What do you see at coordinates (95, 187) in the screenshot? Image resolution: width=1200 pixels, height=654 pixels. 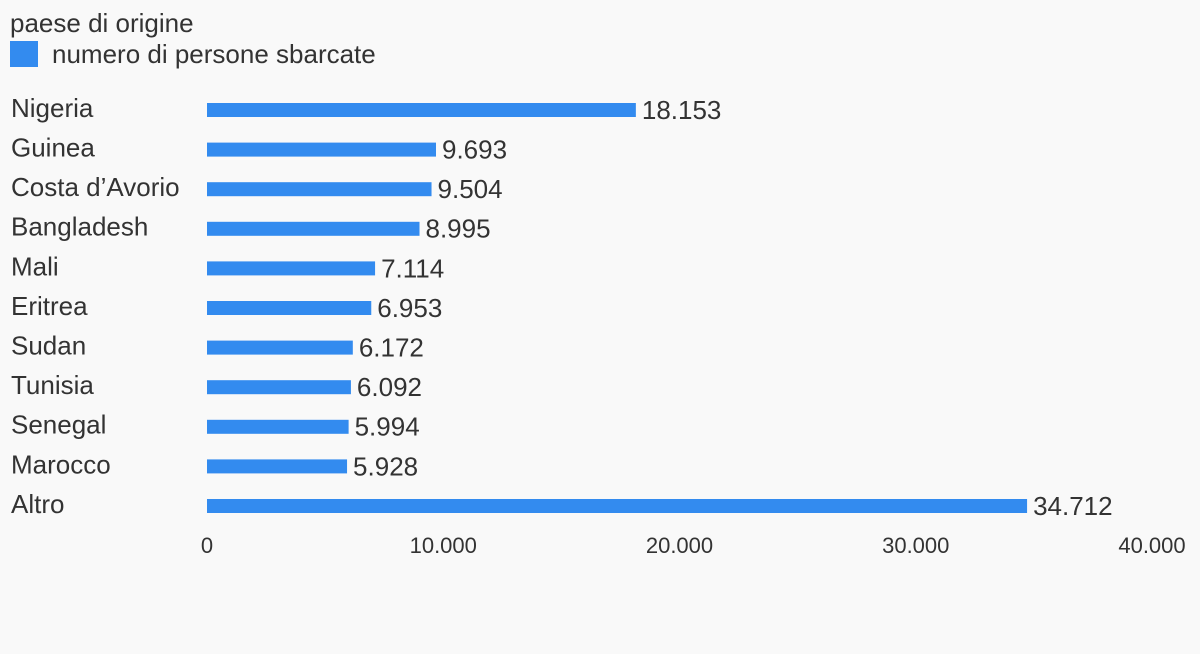 I see `category-label: Costa d’Avorio` at bounding box center [95, 187].